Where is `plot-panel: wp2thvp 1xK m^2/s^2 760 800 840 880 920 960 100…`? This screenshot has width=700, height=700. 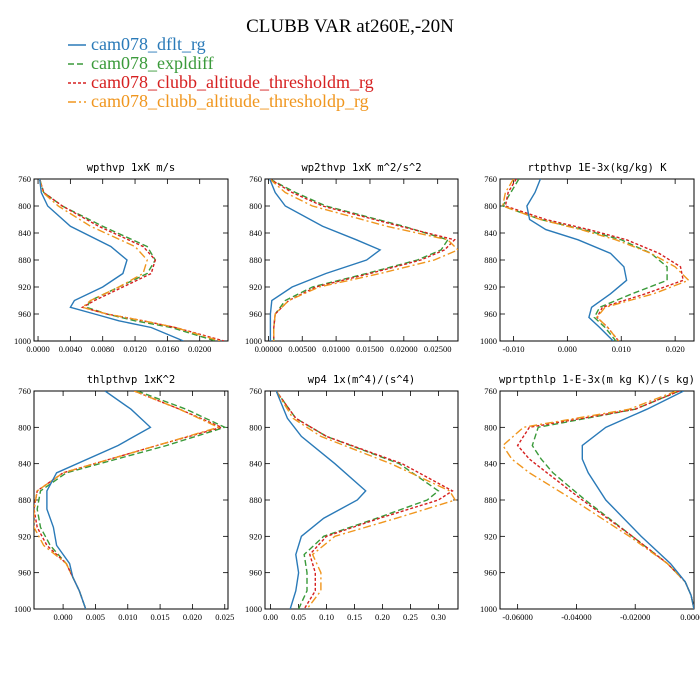
plot-panel: wp2thvp 1xK m^2/s^2 760 800 840 880 920 960 100… is located at coordinates (352, 258).